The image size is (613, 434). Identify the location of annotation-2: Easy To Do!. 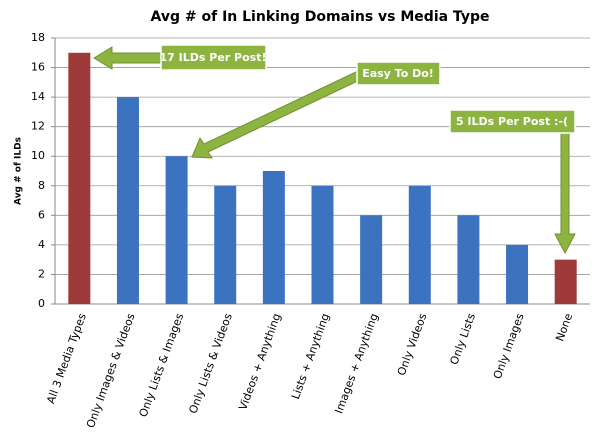
(316, 110).